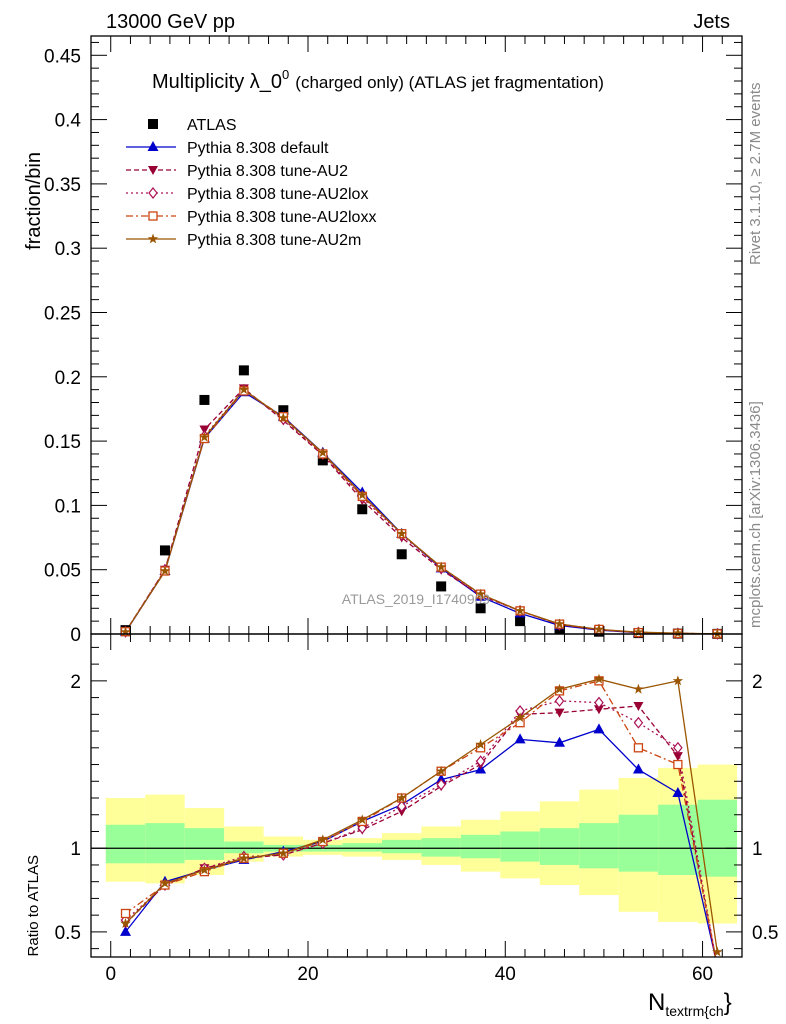 The height and width of the screenshot is (1024, 786). Describe the element at coordinates (656, 1002) in the screenshot. I see `ratio-xlabel-main: N` at that location.